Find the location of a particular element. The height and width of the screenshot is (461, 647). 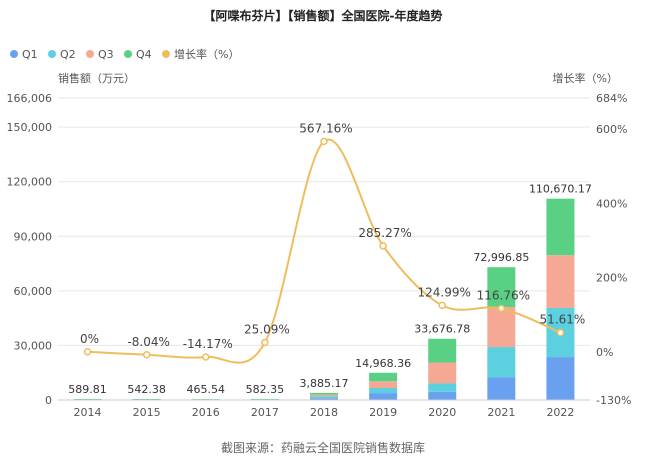

bar-q4-2014 is located at coordinates (87, 399).